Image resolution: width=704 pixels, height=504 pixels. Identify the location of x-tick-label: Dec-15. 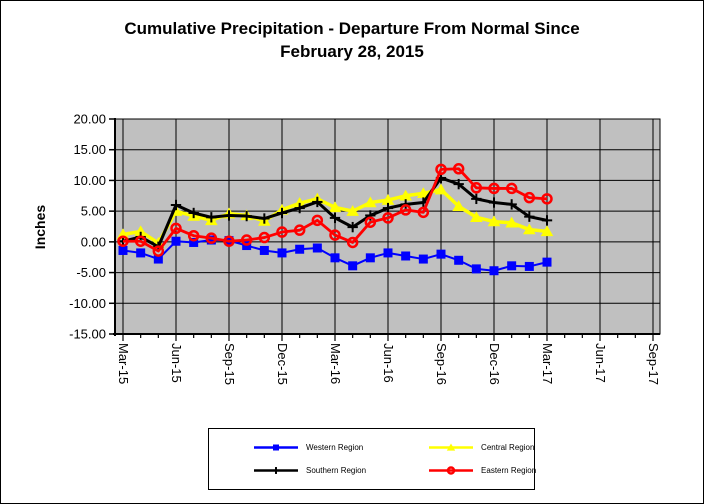
(282, 364).